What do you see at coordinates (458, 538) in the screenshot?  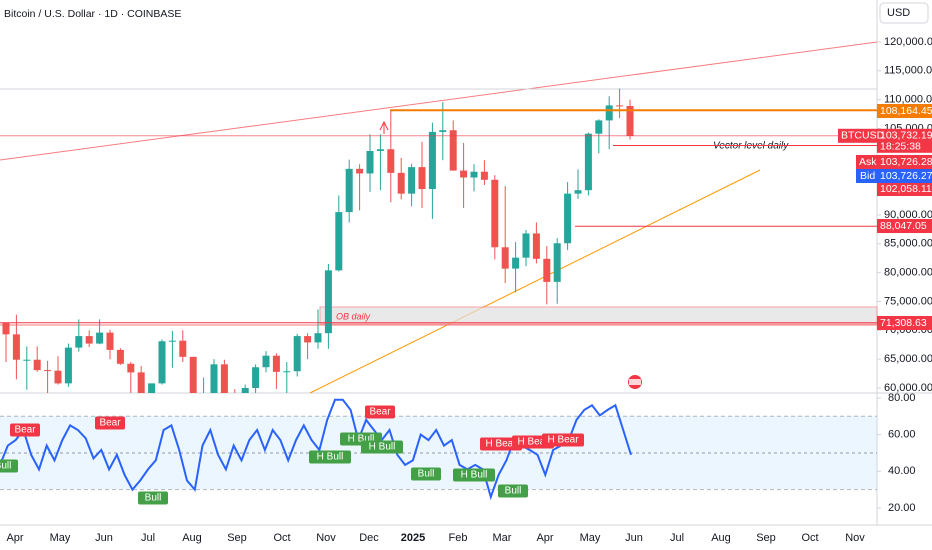 I see `x-tick-label: Feb` at bounding box center [458, 538].